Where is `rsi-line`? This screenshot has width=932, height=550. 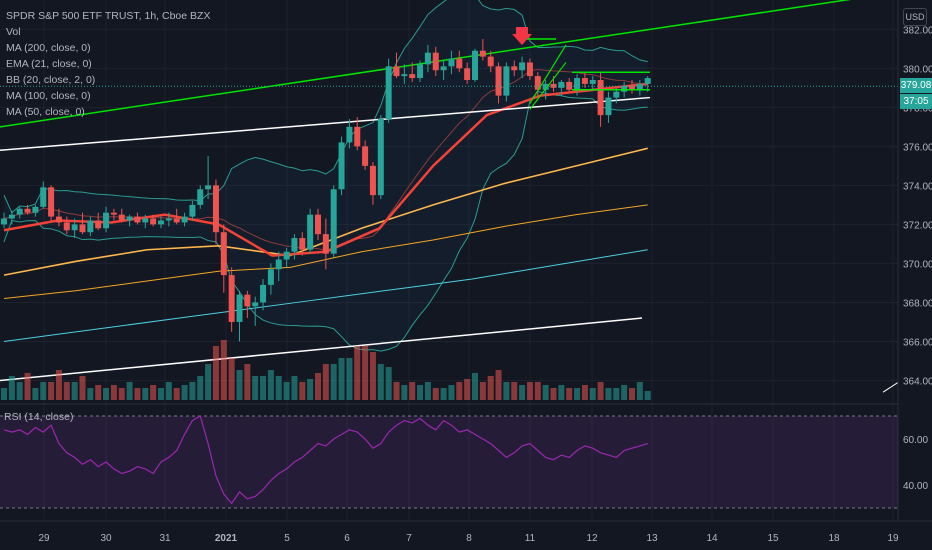
rsi-line is located at coordinates (325, 460).